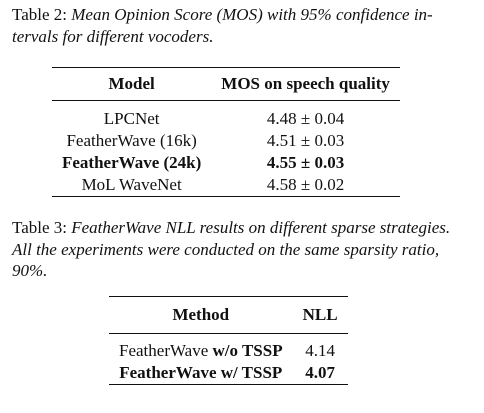  I want to click on table2-mos-cell: 4.51 ± 0.03, so click(305, 140).